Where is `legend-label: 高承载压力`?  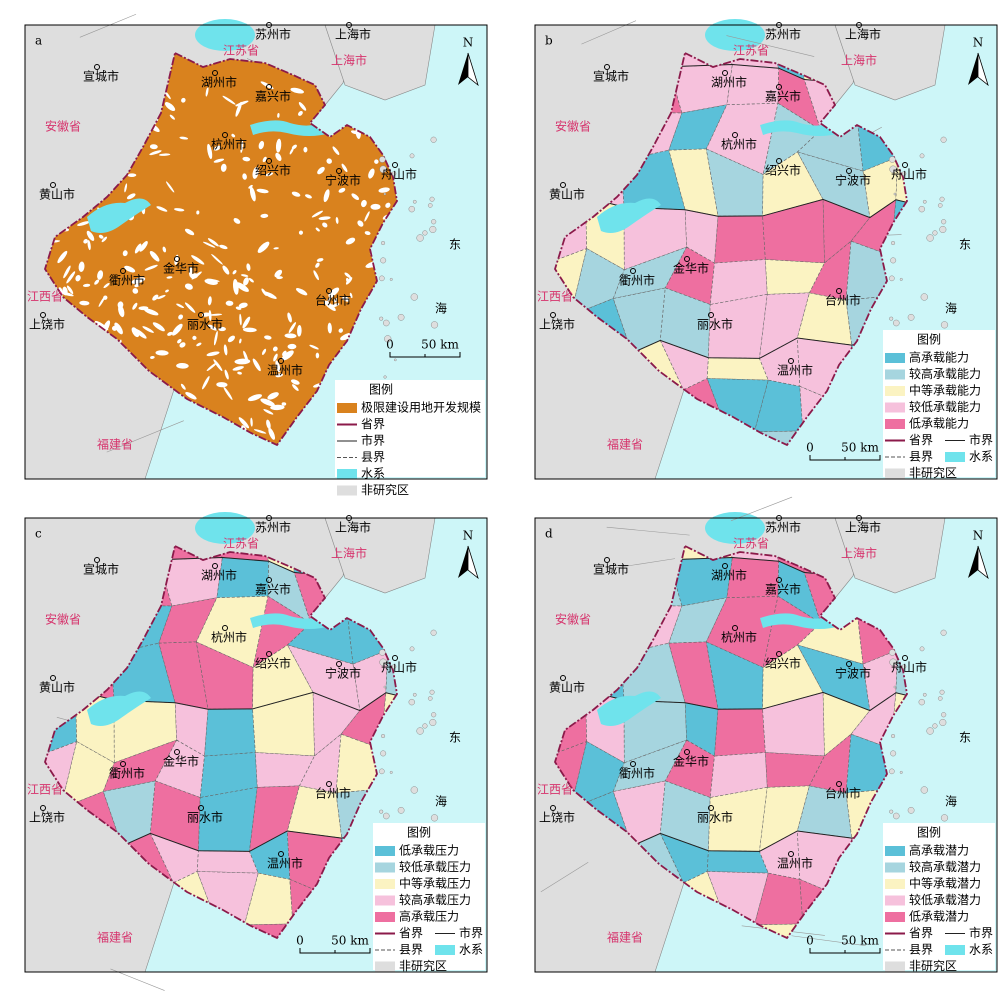 legend-label: 高承载压力 is located at coordinates (429, 916).